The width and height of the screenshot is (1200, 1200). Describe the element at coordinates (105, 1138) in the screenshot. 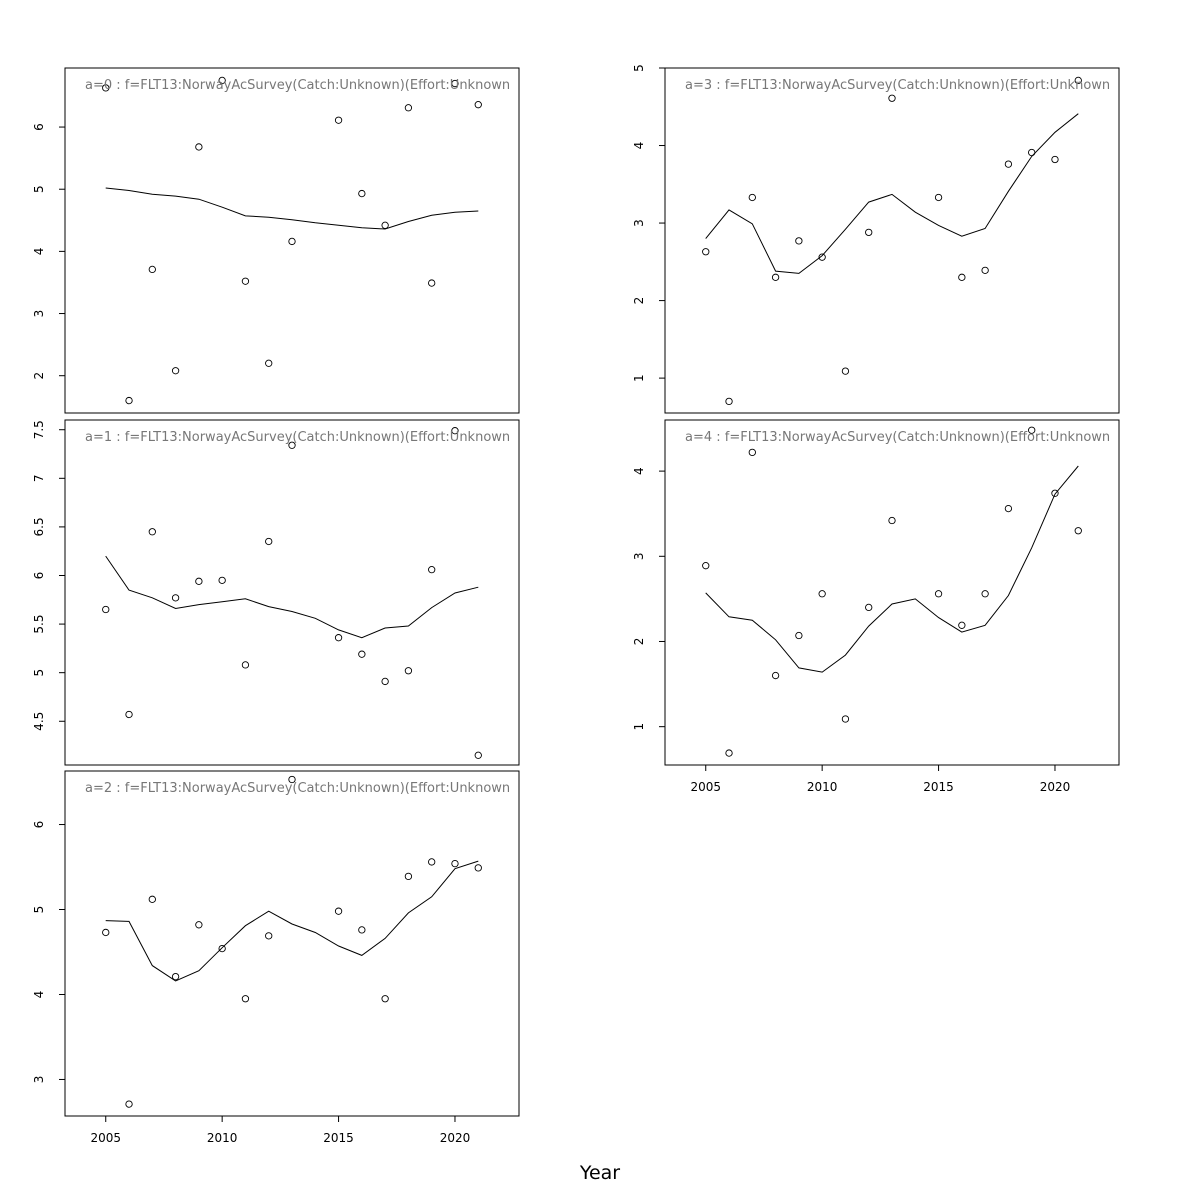

I see `x-tick-label: 2005` at that location.